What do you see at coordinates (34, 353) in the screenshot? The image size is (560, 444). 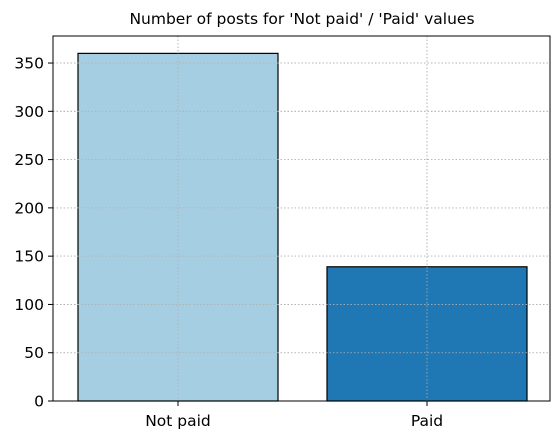 I see `y-tick-label: 50` at bounding box center [34, 353].